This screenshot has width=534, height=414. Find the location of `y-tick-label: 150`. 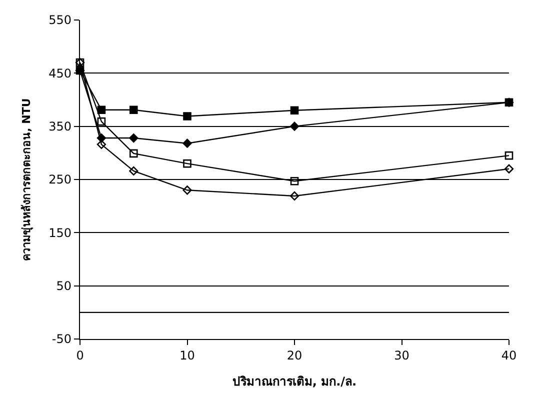

y-tick-label: 150 is located at coordinates (60, 233).